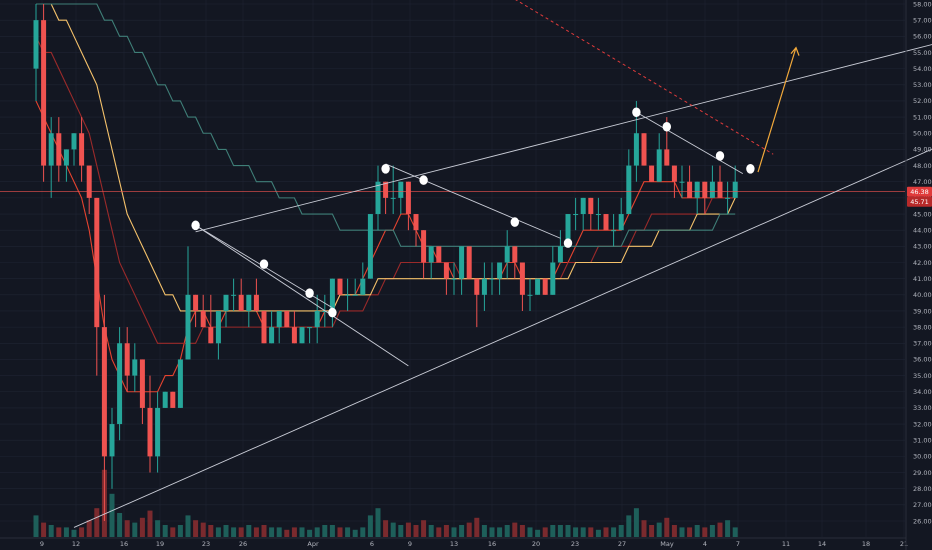 Image resolution: width=932 pixels, height=550 pixels. I want to click on x-tick-label: 27, so click(622, 544).